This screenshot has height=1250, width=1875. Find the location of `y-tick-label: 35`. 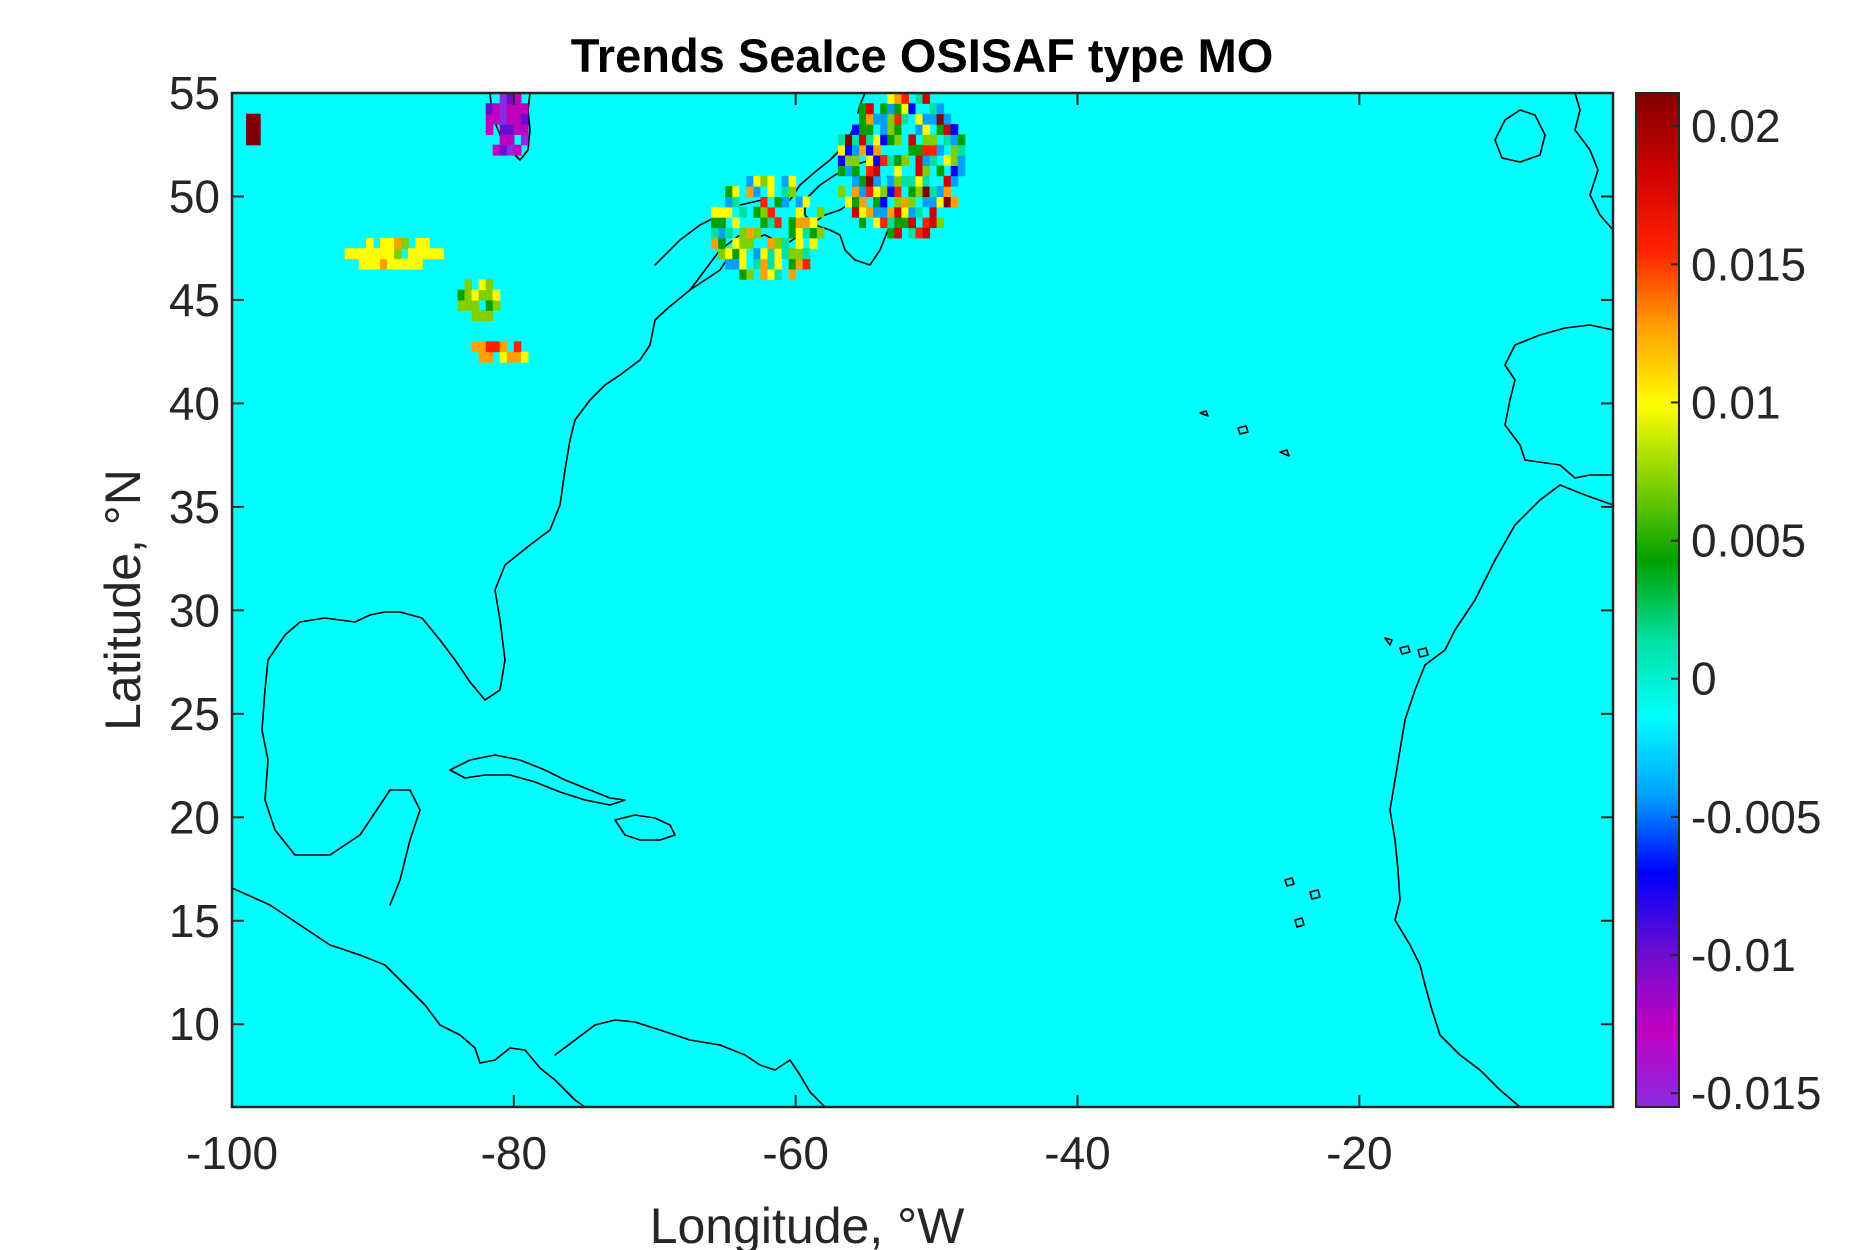

y-tick-label: 35 is located at coordinates (194, 507).